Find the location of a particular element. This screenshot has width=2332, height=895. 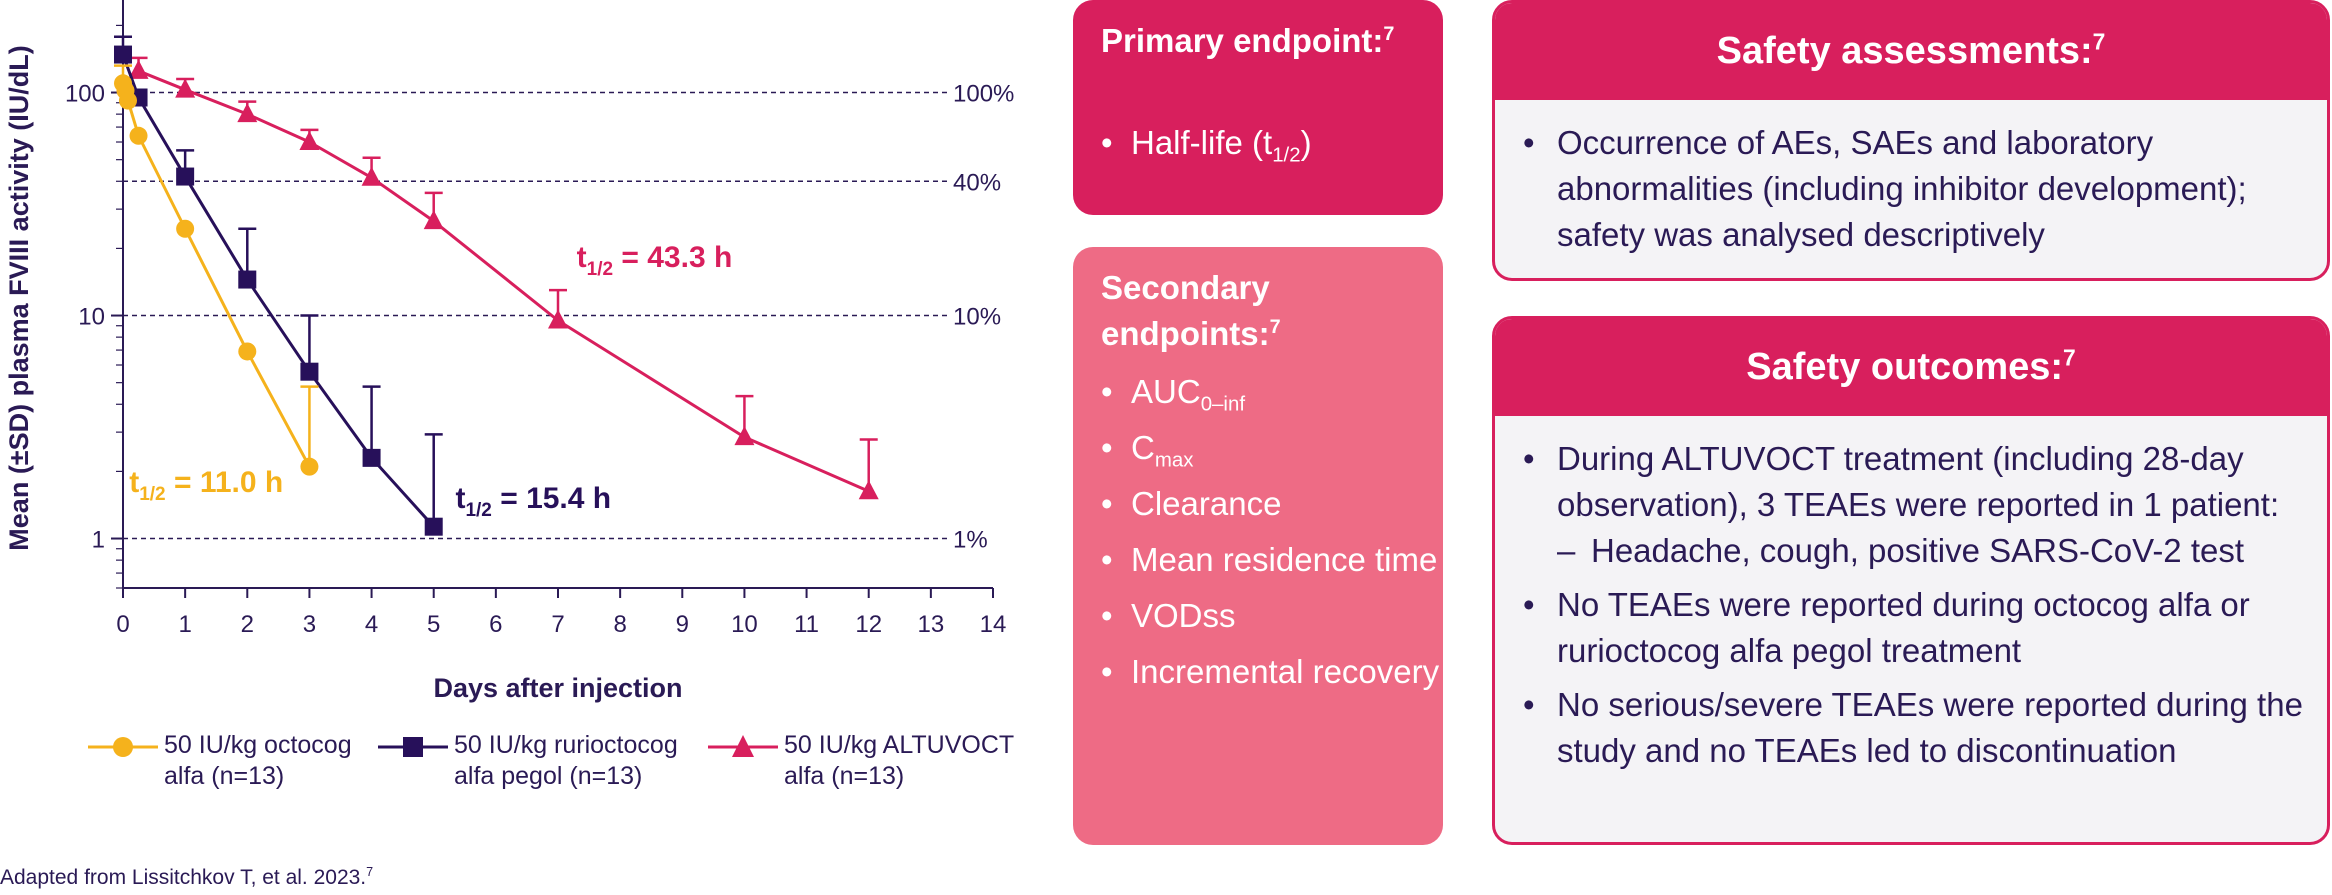

x-tick-label: 3 is located at coordinates (309, 624).